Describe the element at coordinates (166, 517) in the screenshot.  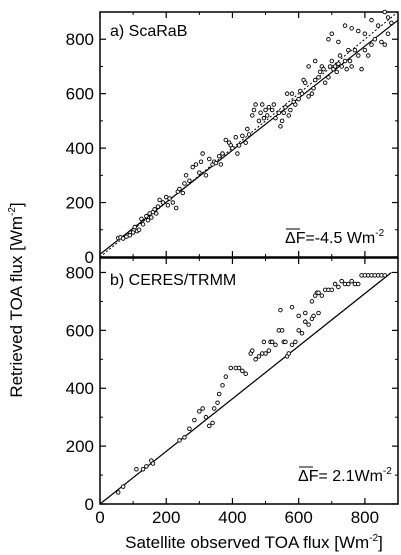
I see `panel-b-x-tick-label: 200` at that location.